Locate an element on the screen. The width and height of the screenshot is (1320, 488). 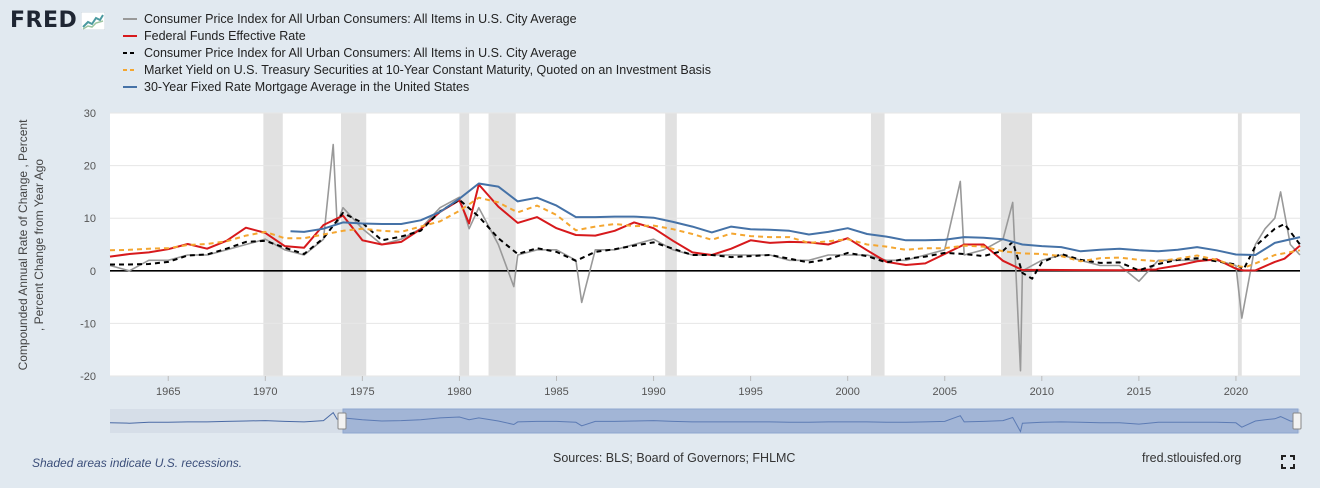
x-tick-label: 1975 is located at coordinates (362, 392).